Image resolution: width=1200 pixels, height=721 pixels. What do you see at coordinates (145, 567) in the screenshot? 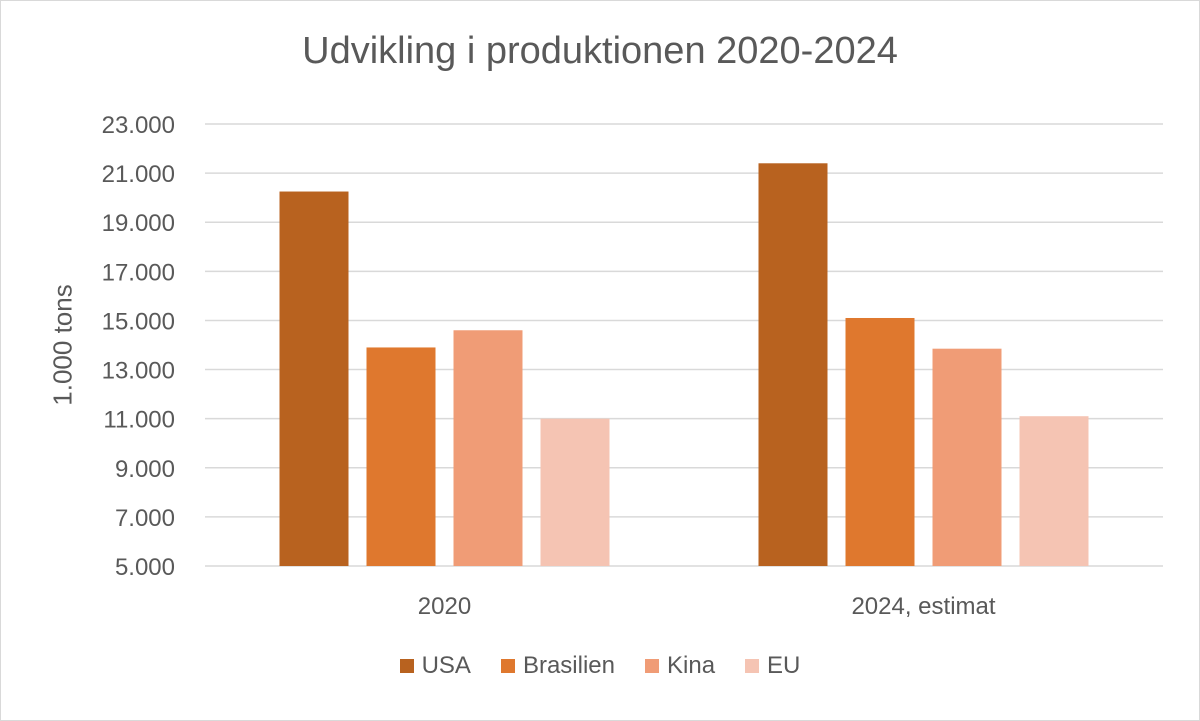
I see `y-tick-label: 5.000` at bounding box center [145, 567].